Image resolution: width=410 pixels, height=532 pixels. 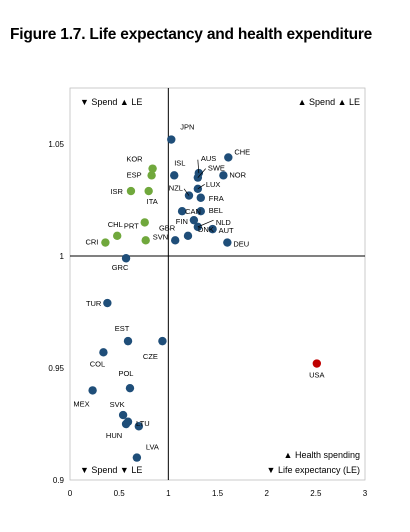 I want to click on point-label: EST, so click(x=122, y=328).